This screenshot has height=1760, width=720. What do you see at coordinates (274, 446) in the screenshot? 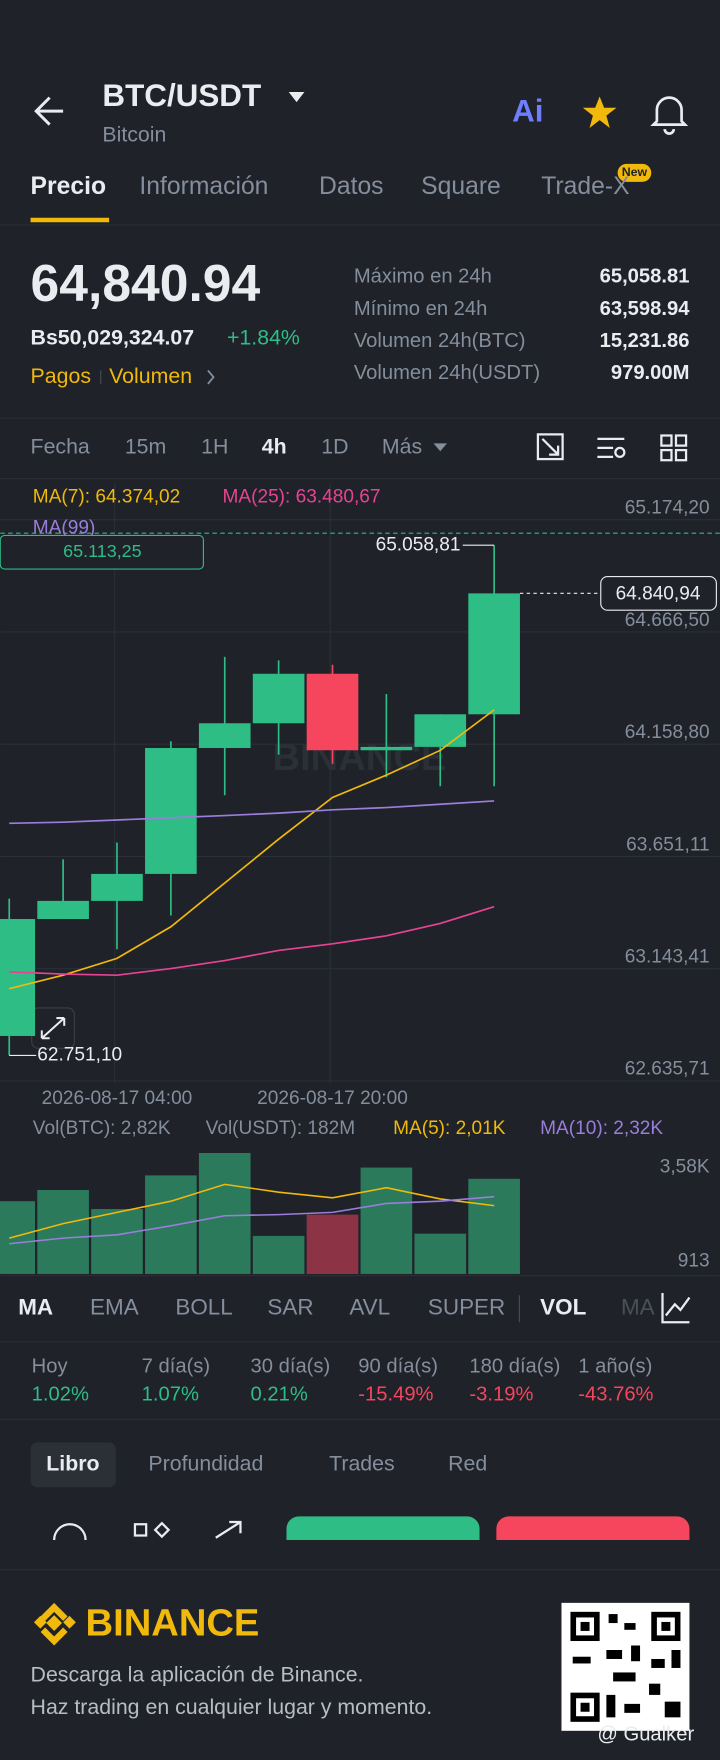
I see `interval: 4h` at bounding box center [274, 446].